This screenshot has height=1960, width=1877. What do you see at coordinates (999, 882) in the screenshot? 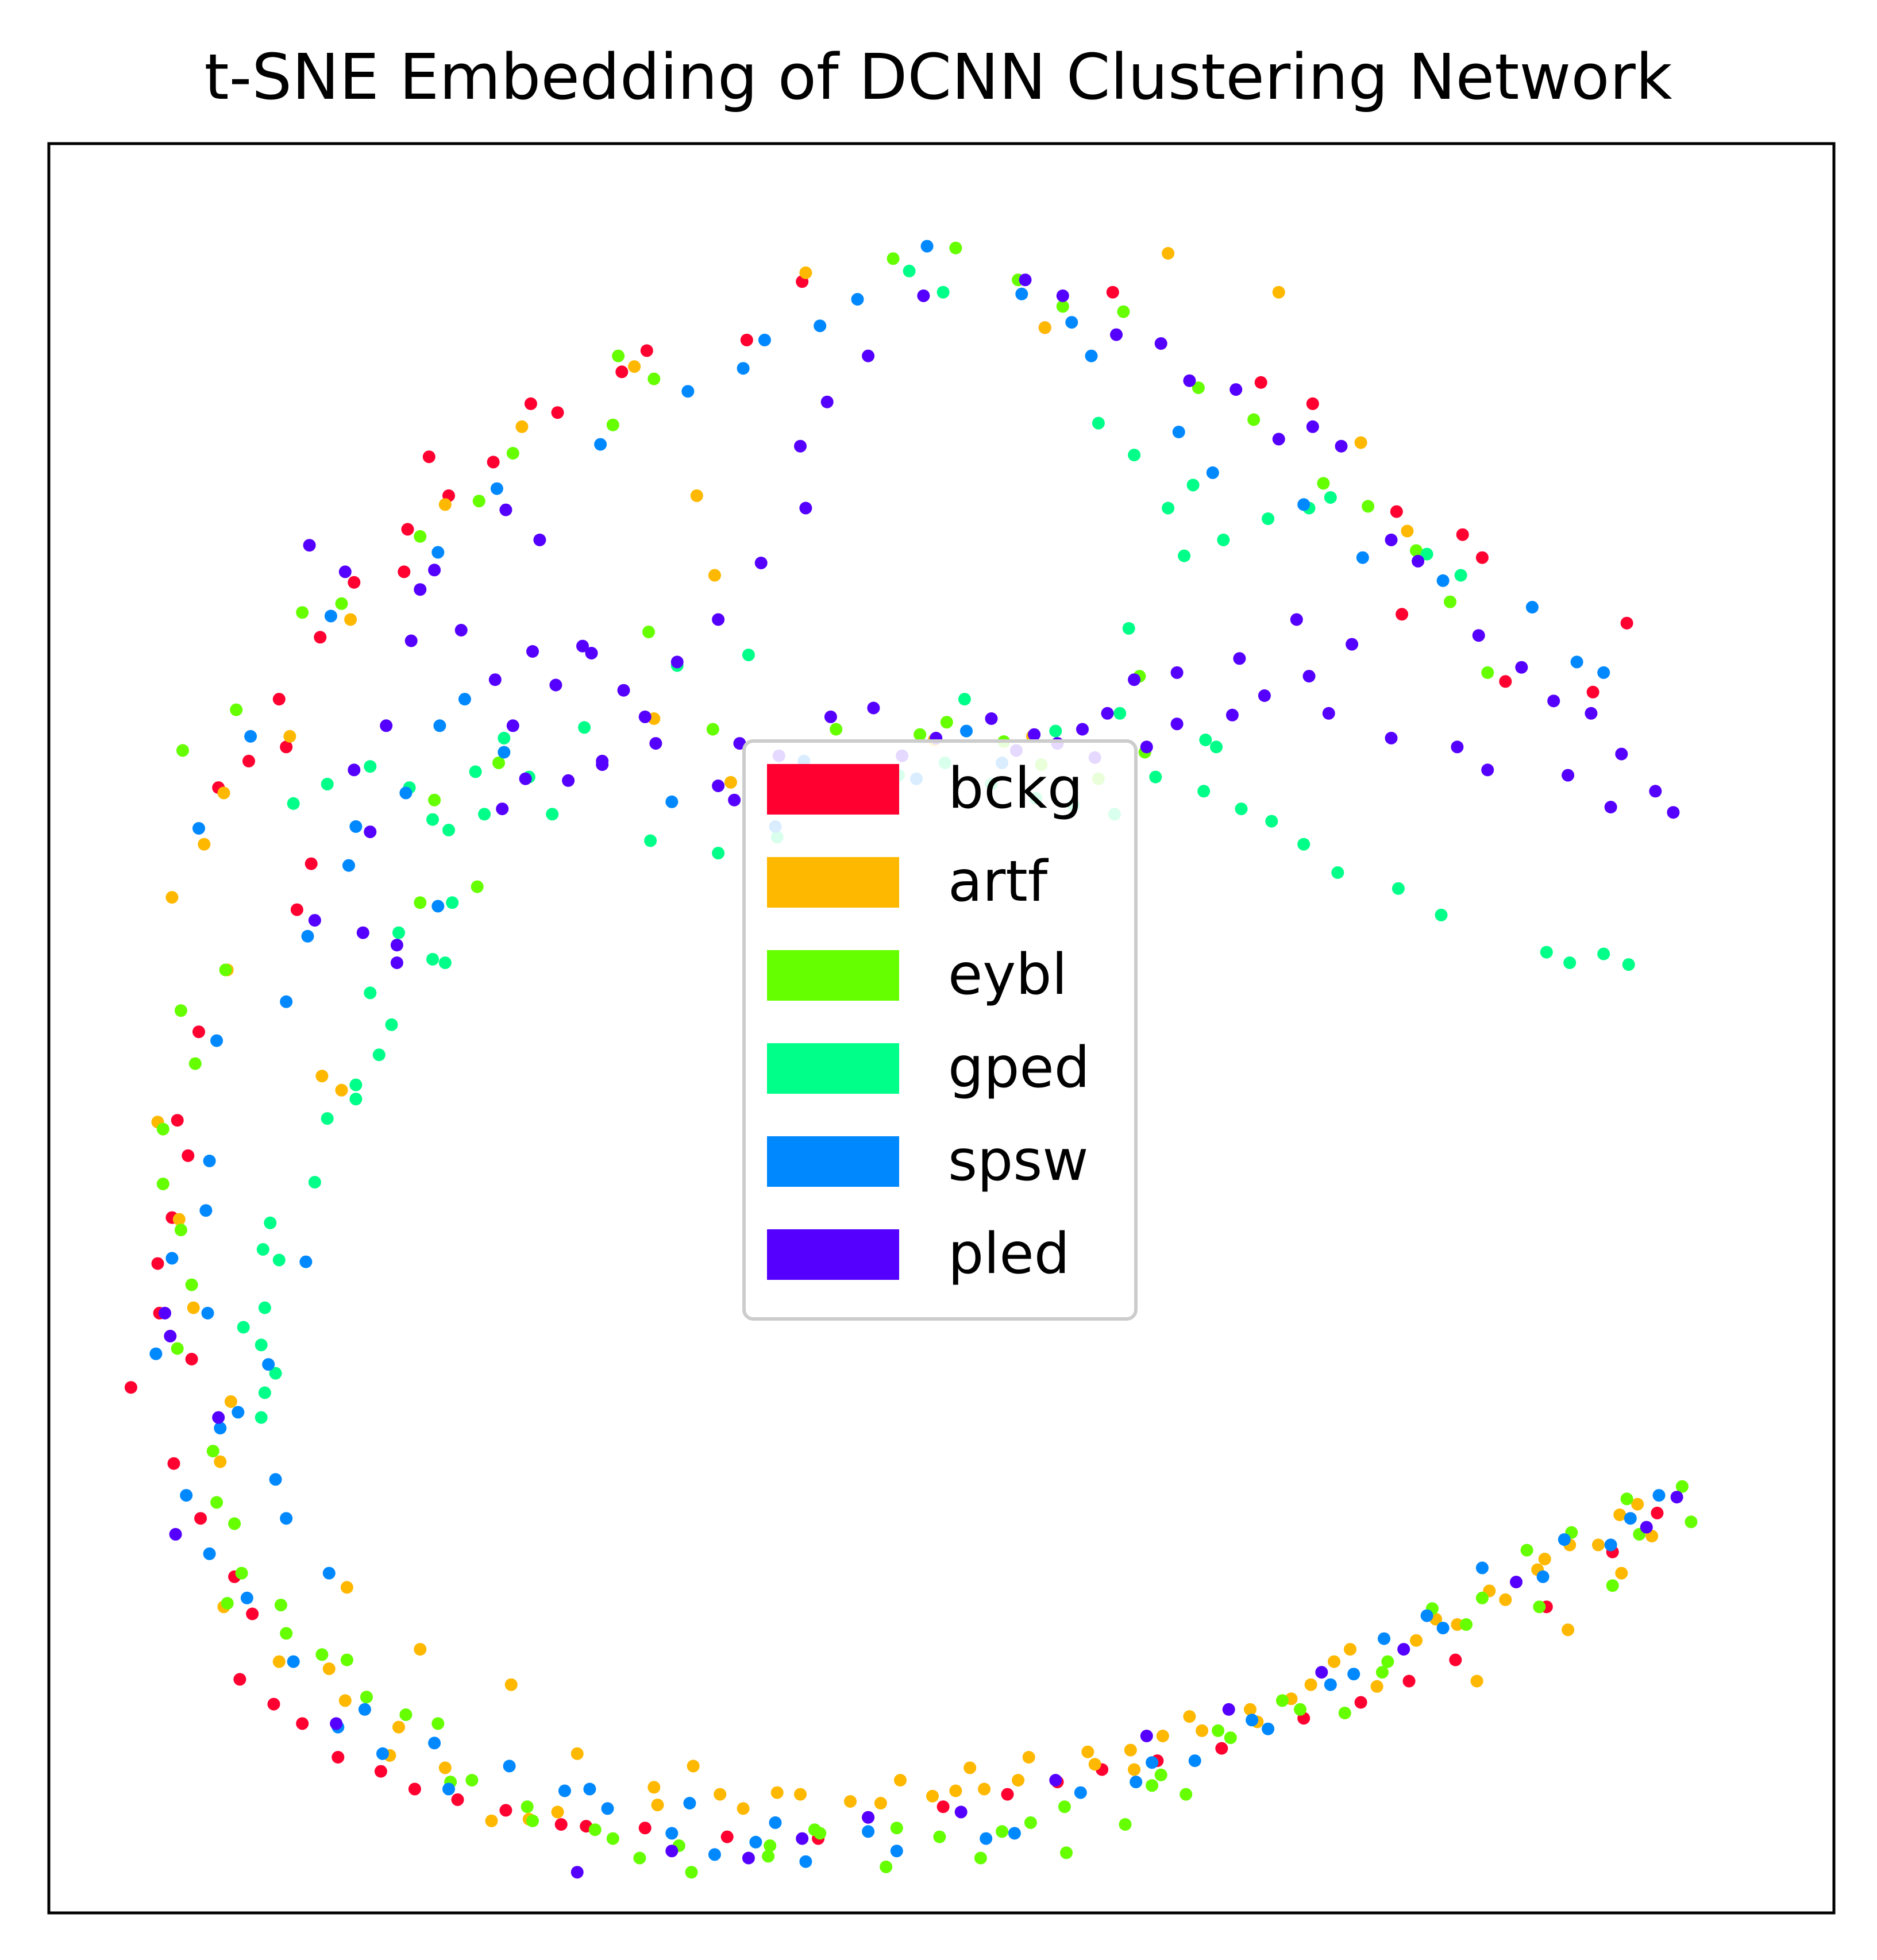
I see `legend-label-artf: artf` at bounding box center [999, 882].